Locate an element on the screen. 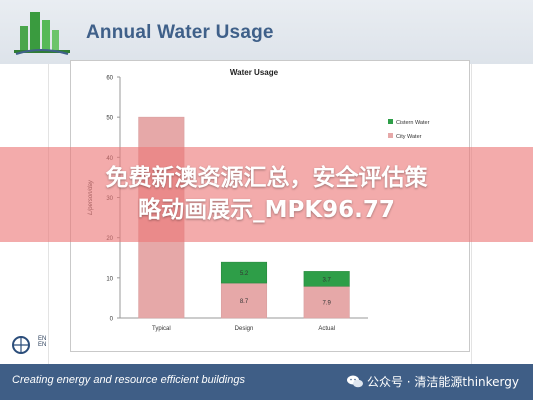 This screenshot has width=533, height=400. page-title: Annual Water Usage is located at coordinates (180, 32).